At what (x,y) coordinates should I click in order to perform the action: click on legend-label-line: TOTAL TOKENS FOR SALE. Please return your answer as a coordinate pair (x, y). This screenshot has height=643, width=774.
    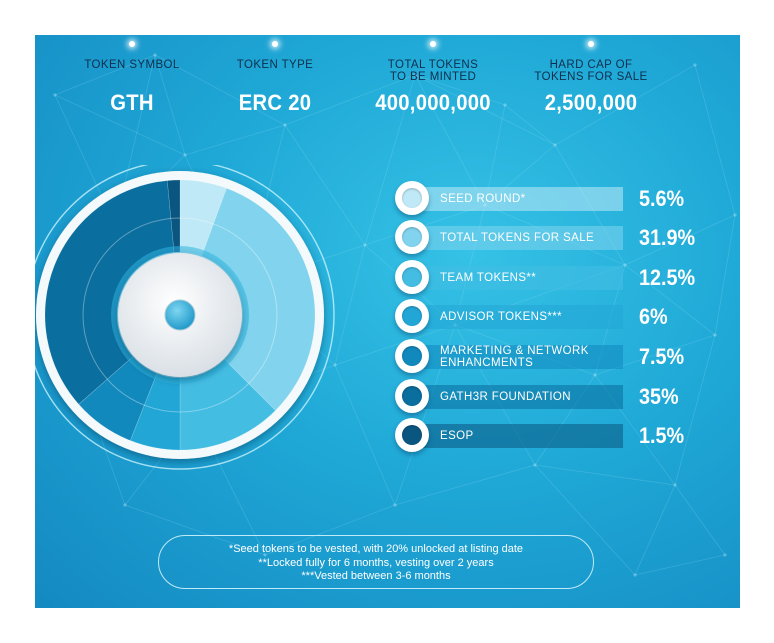
    Looking at the image, I should click on (517, 238).